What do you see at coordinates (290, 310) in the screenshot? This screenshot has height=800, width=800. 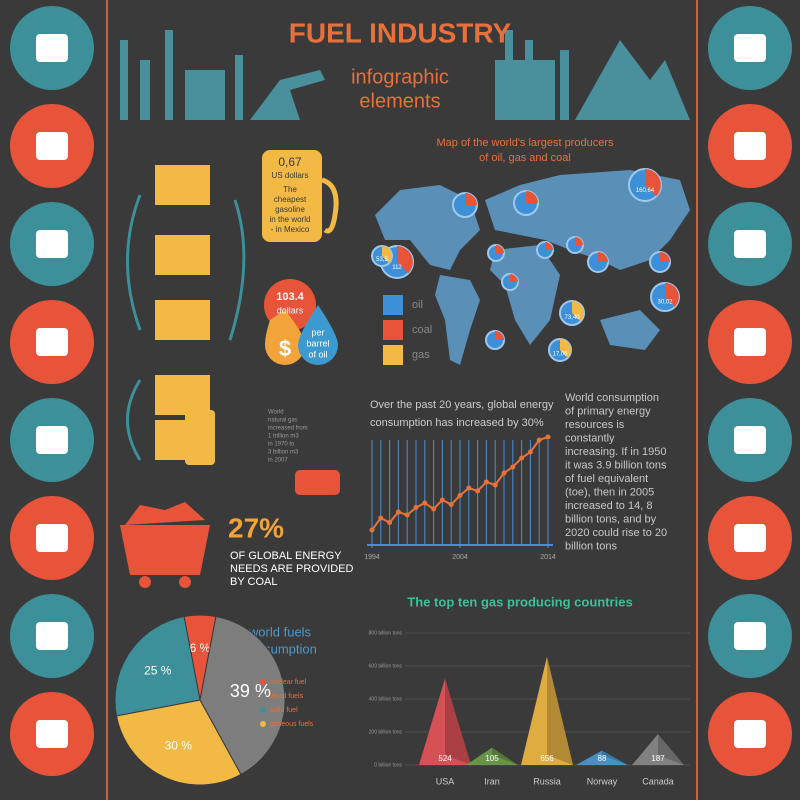 I see `oil-unit: dollars` at bounding box center [290, 310].